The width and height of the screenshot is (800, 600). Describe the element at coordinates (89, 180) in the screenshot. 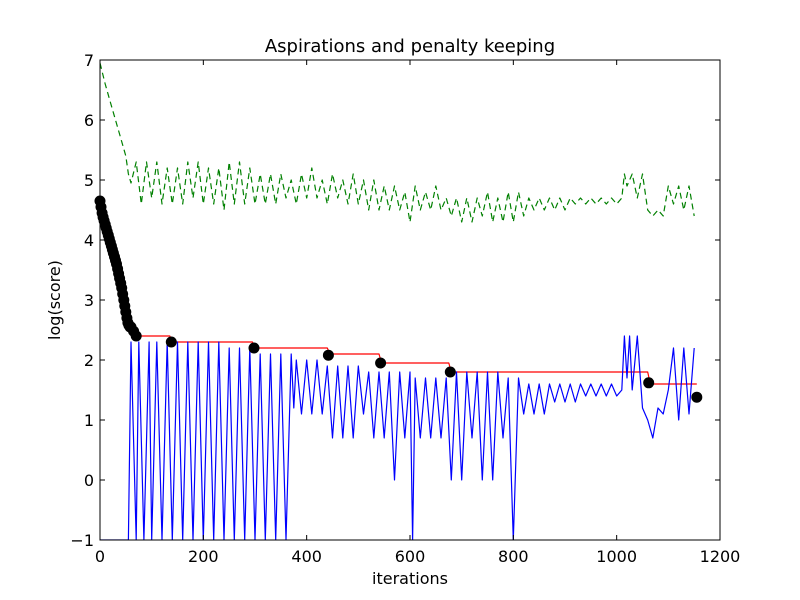

I see `y-tick-label-6: 5` at that location.